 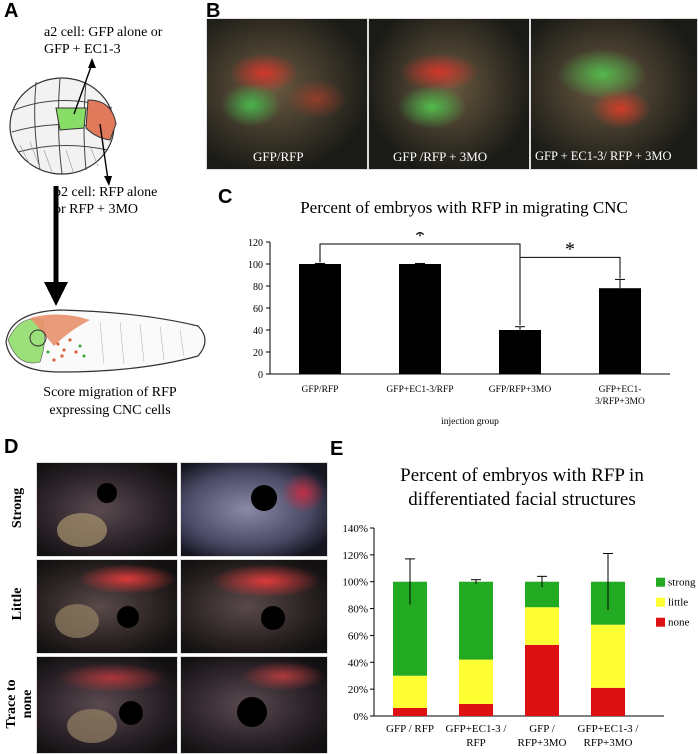 What do you see at coordinates (358, 663) in the screenshot?
I see `y-tick-label: 40%` at bounding box center [358, 663].